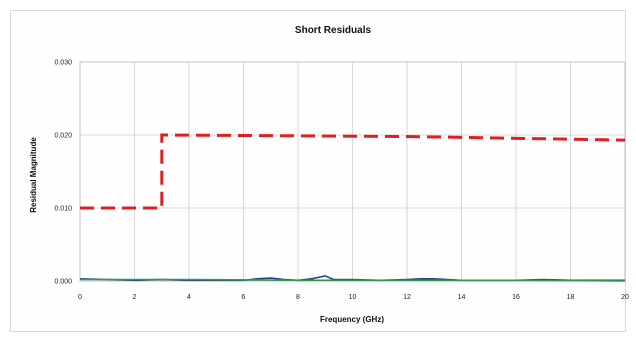 This screenshot has width=636, height=342. What do you see at coordinates (353, 297) in the screenshot?
I see `x-tick-label: 10` at bounding box center [353, 297].